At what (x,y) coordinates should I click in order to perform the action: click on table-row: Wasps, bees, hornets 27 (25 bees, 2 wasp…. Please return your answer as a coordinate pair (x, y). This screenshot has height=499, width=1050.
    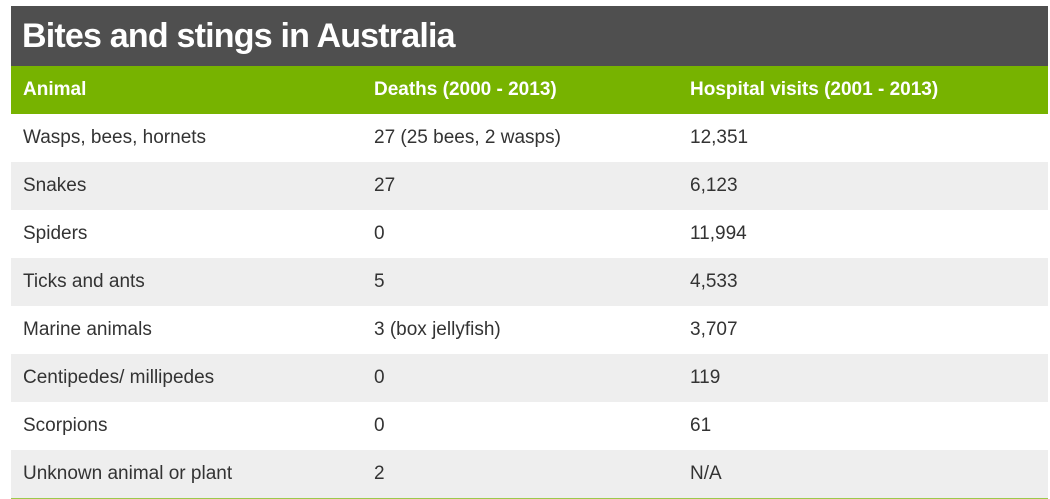
    Looking at the image, I should click on (529, 138).